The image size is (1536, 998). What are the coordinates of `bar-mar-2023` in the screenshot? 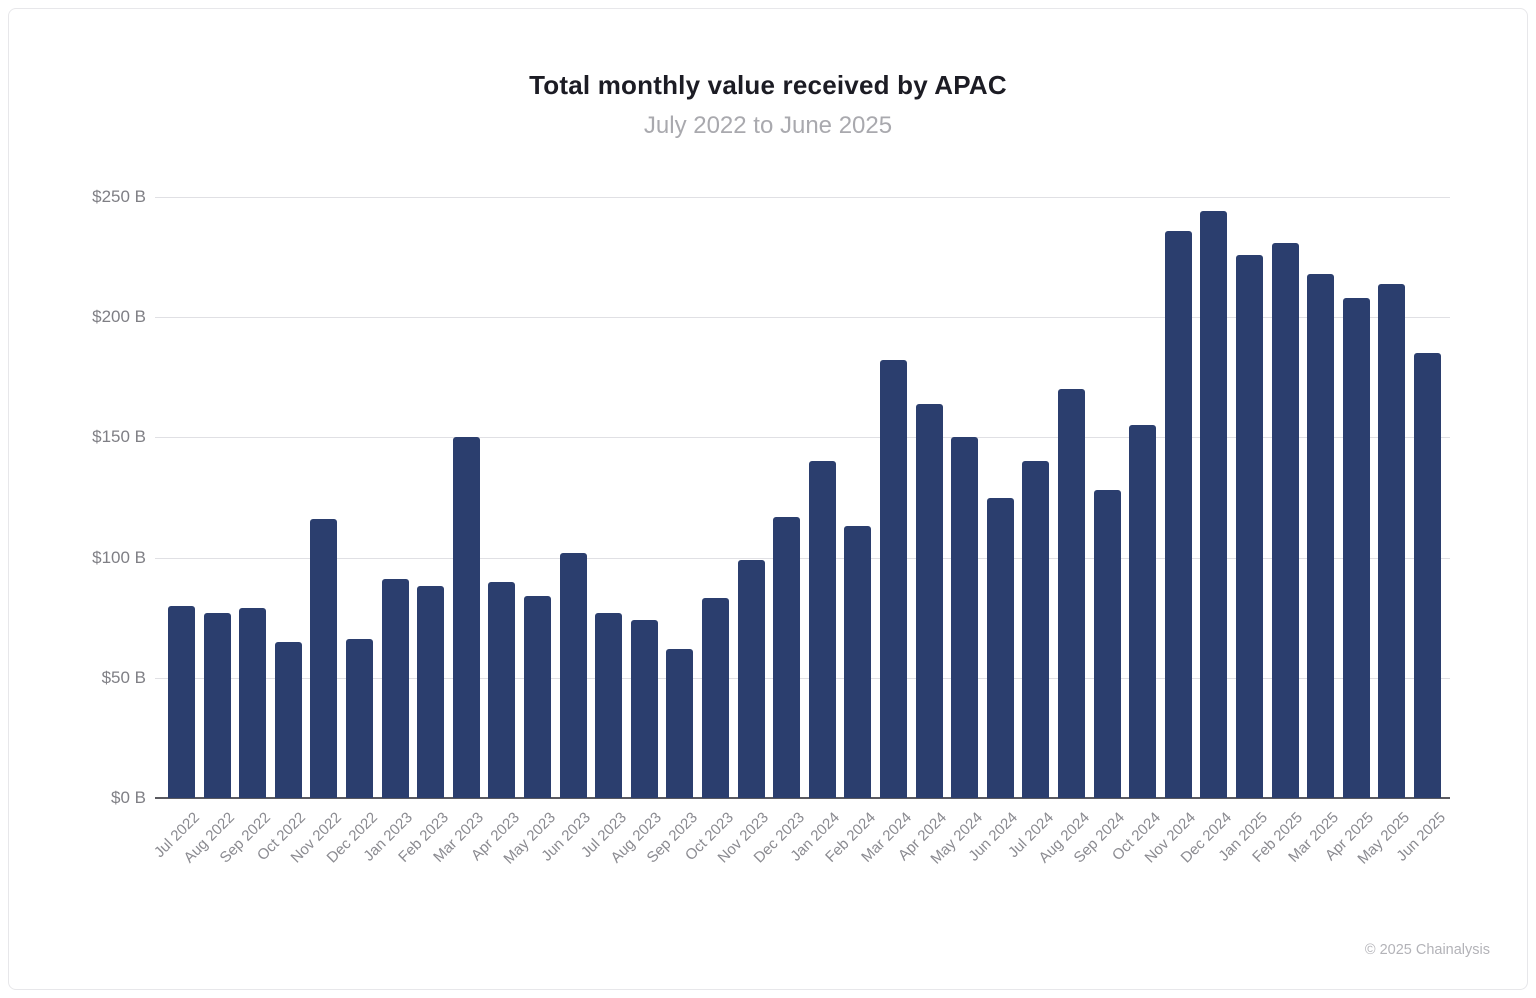 It's located at (466, 617).